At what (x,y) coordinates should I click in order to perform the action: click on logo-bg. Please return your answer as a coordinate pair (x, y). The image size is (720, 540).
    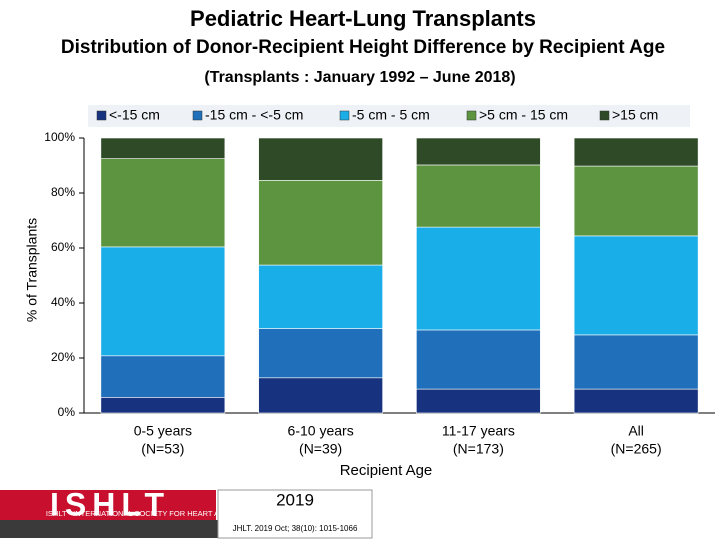
    Looking at the image, I should click on (108, 505).